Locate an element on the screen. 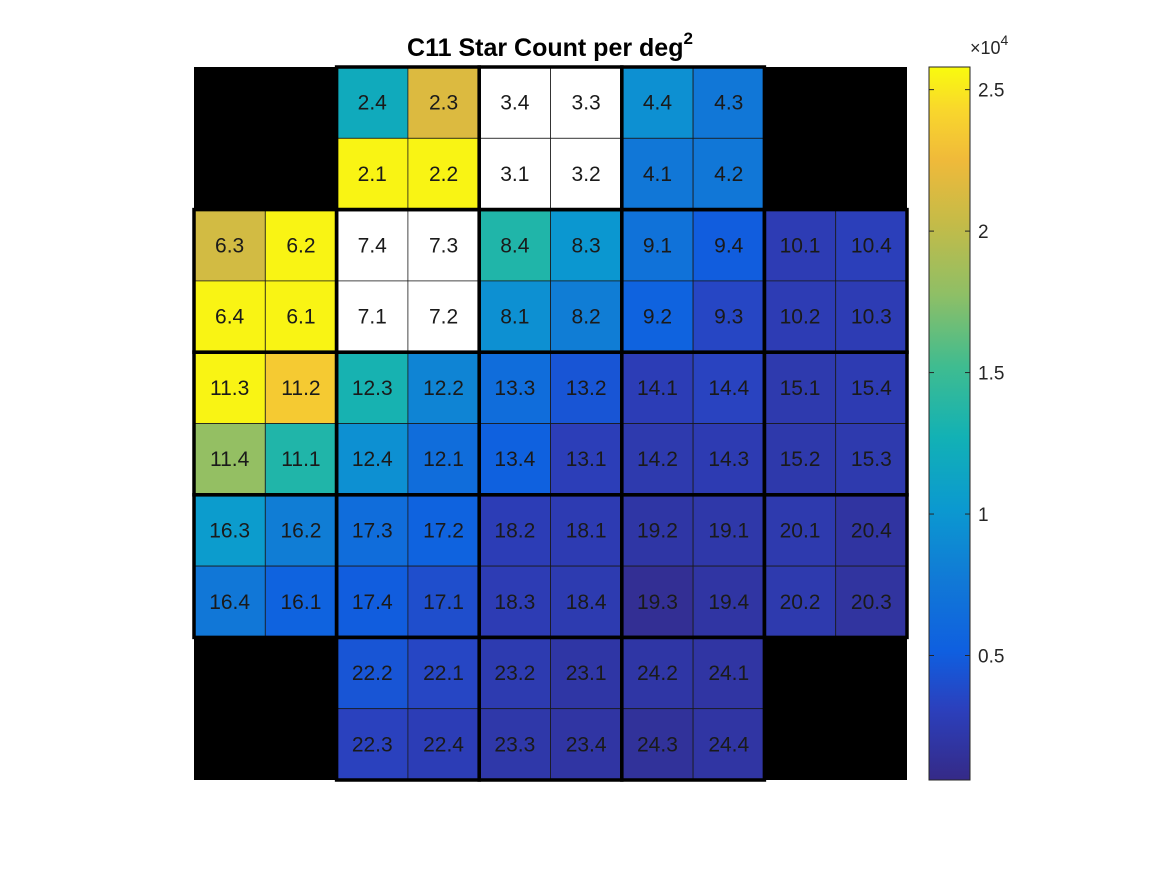  cell-label: 15.3 is located at coordinates (871, 459).